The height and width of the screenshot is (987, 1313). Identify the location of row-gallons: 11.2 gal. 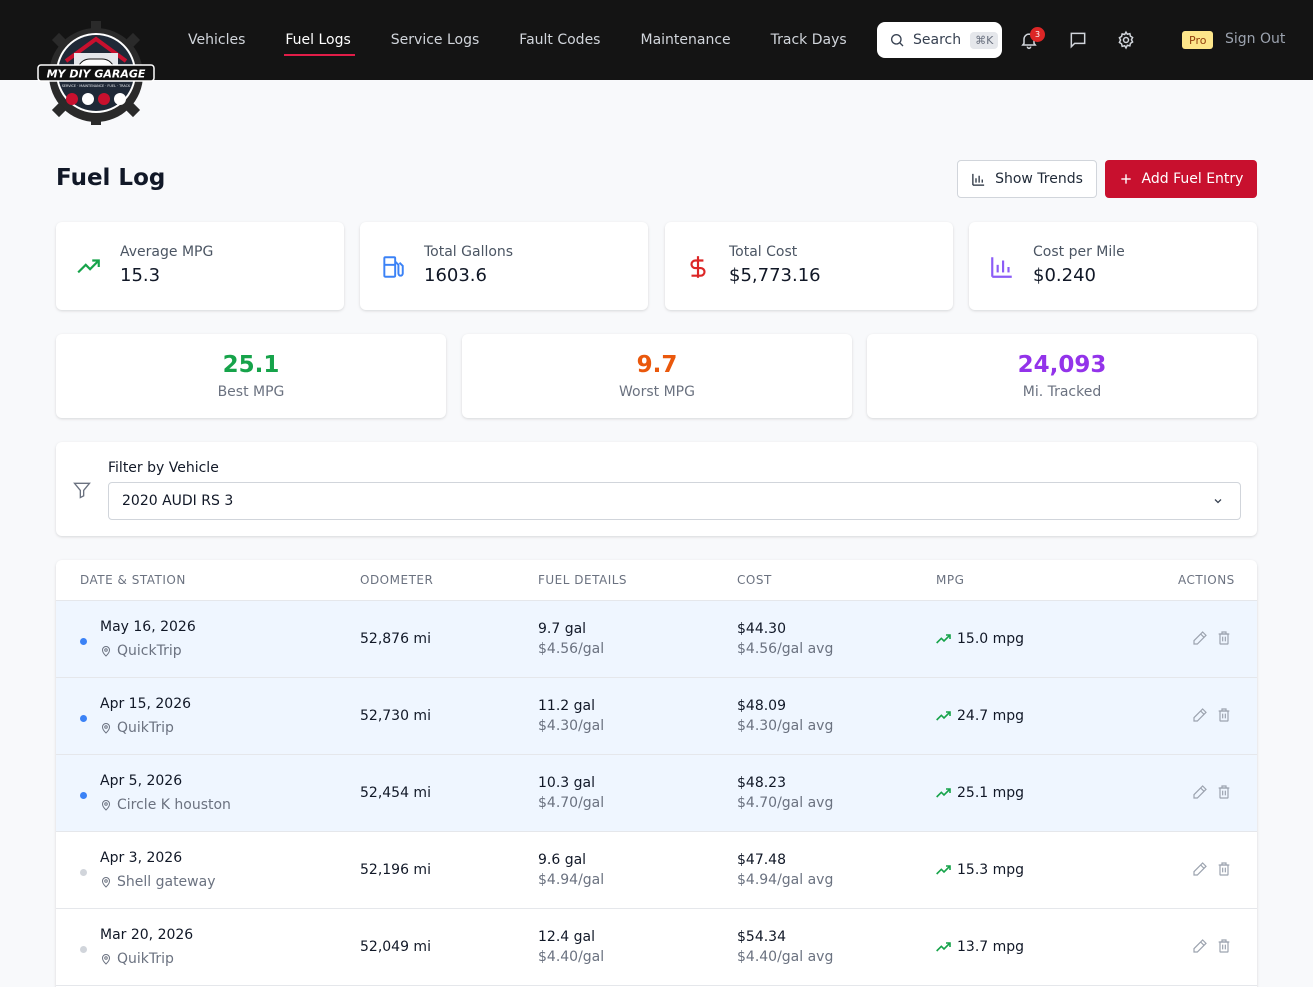
(566, 706).